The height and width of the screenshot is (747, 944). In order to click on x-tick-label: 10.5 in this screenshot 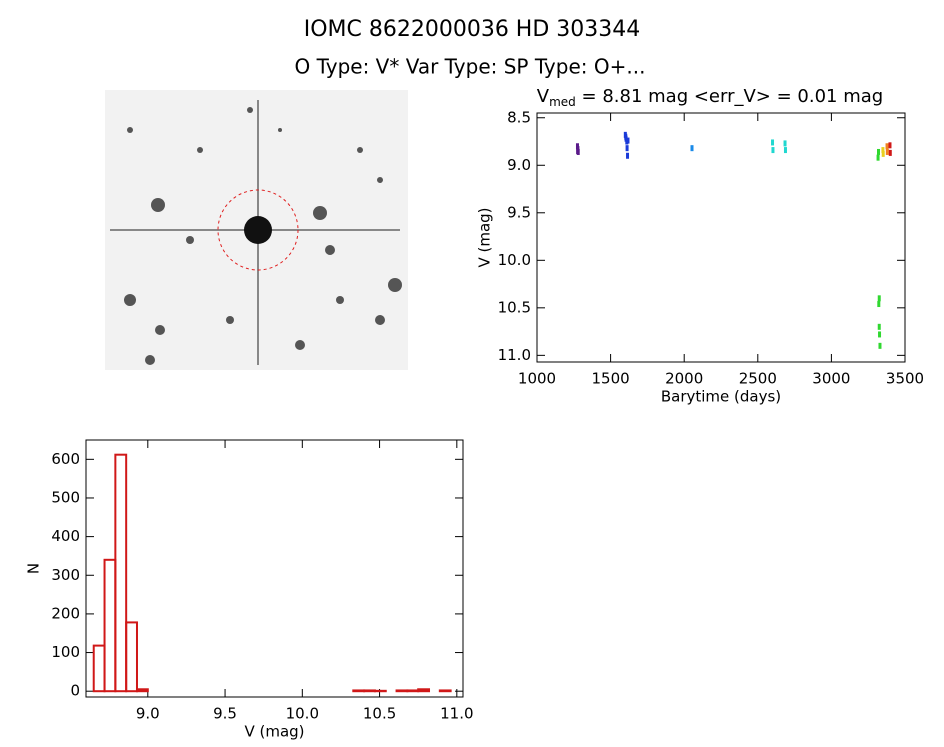, I will do `click(379, 714)`.